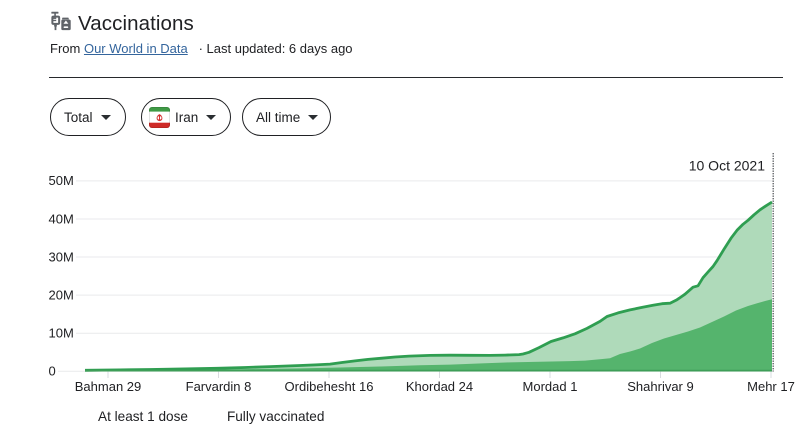 This screenshot has height=427, width=807. What do you see at coordinates (108, 386) in the screenshot?
I see `svg-text: Bahman 29` at bounding box center [108, 386].